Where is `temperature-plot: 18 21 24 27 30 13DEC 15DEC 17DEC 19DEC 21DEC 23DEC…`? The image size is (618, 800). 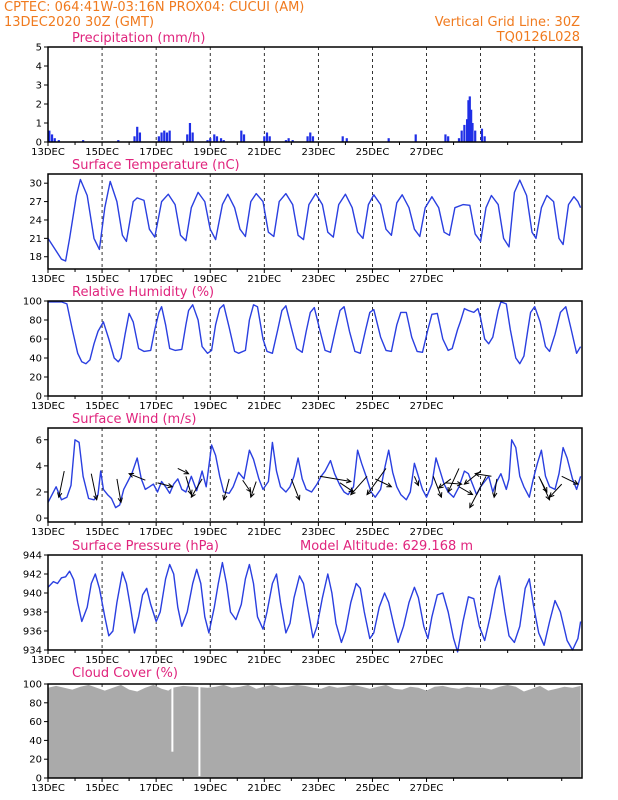
temperature-plot: 18 21 24 27 30 13DEC 15DEC 17DEC 19DEC 21DEC 23DEC… is located at coordinates (306, 229).